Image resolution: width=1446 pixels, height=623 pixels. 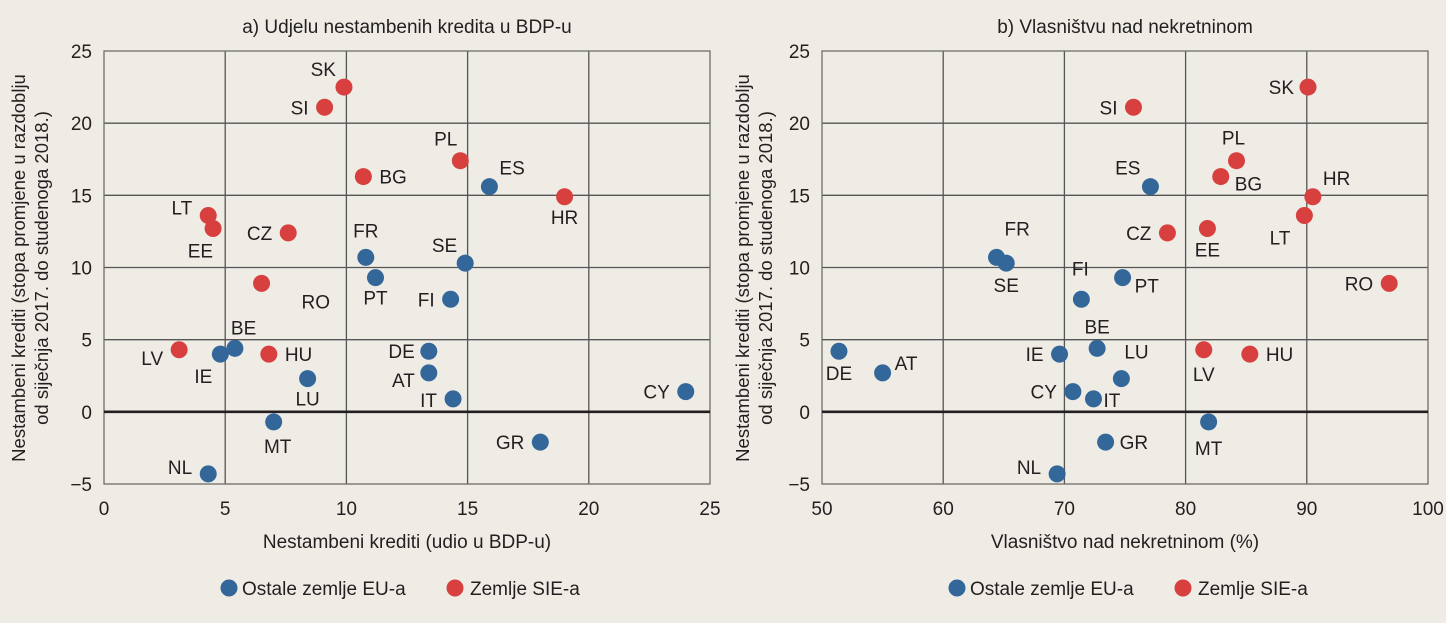 What do you see at coordinates (467, 509) in the screenshot?
I see `x-tick-label: 15` at bounding box center [467, 509].